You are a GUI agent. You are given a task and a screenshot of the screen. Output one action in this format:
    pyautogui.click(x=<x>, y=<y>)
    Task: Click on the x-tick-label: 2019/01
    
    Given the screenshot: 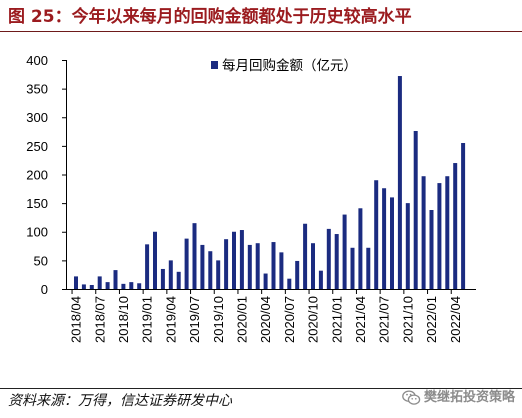 What is the action you would take?
    pyautogui.click(x=147, y=319)
    